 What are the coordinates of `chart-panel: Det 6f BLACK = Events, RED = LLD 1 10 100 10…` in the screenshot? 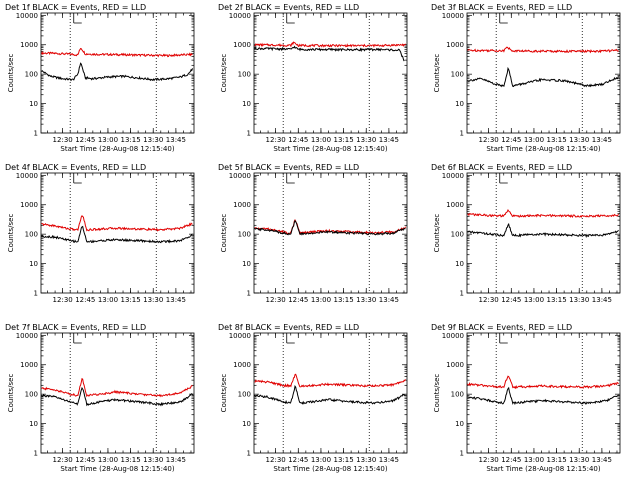 It's located at (526, 233).